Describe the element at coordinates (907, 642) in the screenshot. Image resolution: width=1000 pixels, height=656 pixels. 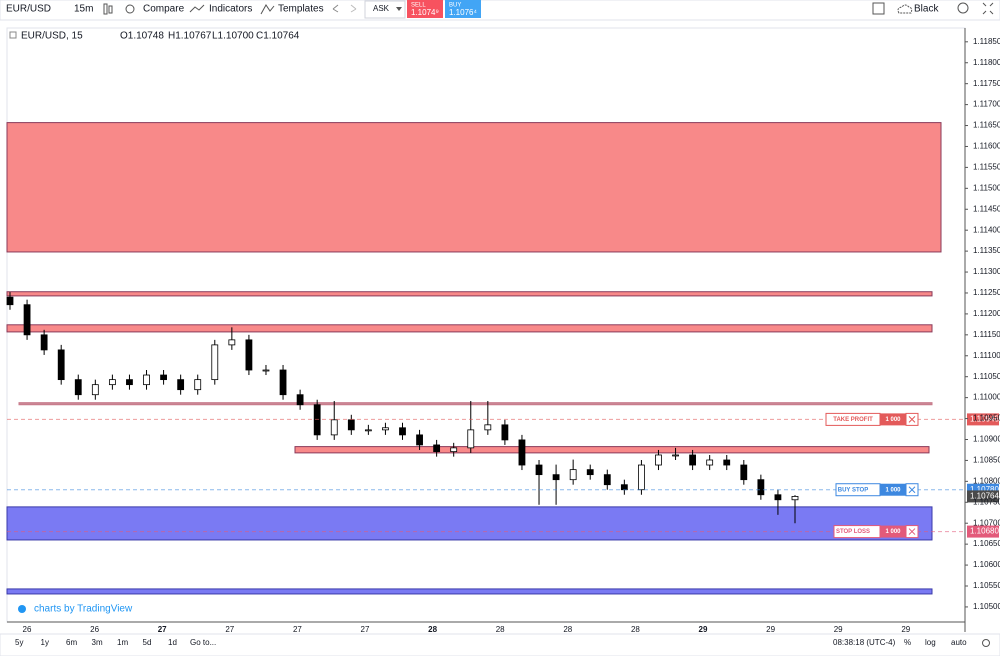
I see `percent-button: %` at that location.